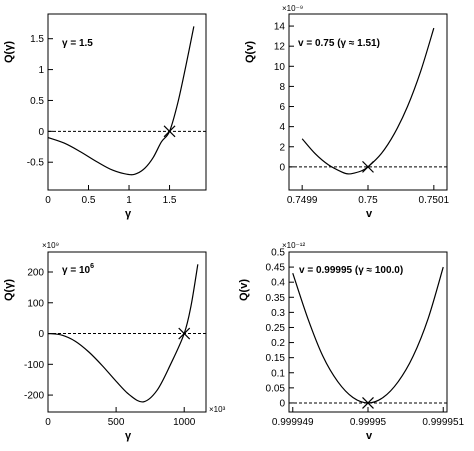 This screenshot has width=474, height=451. What do you see at coordinates (78, 269) in the screenshot?
I see `panel-annotation: γ = 106` at bounding box center [78, 269].